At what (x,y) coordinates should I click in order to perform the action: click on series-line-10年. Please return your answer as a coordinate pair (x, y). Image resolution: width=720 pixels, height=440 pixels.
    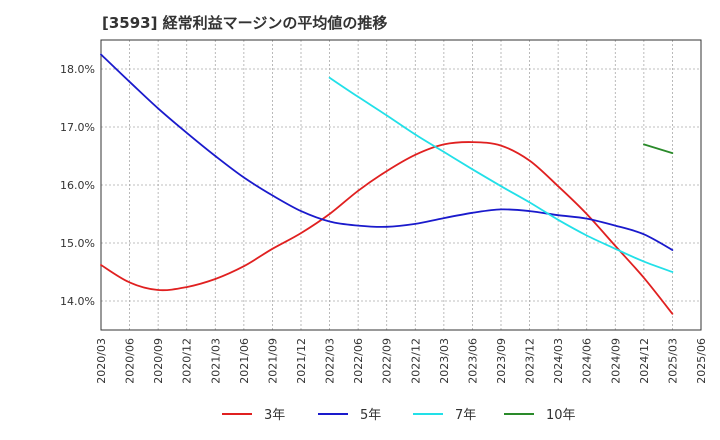
    Looking at the image, I should click on (658, 148).